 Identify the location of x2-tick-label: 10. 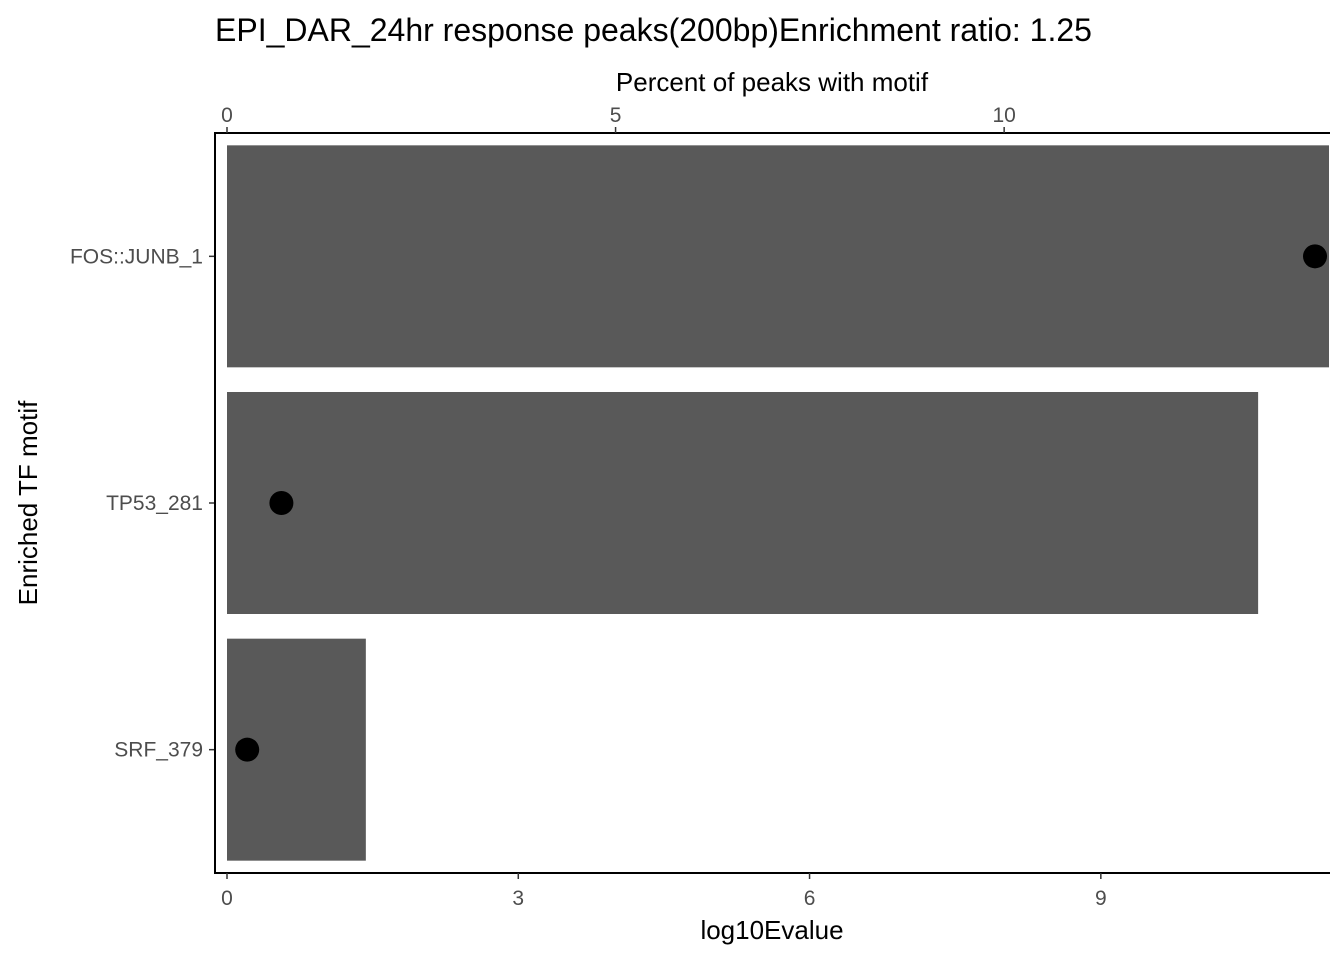
(1003, 115).